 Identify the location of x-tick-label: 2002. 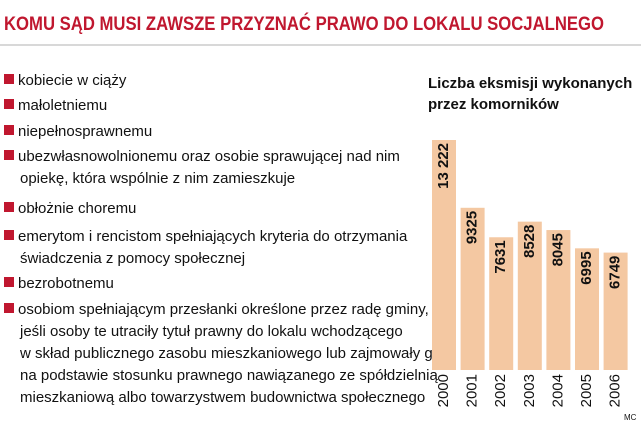
(500, 390).